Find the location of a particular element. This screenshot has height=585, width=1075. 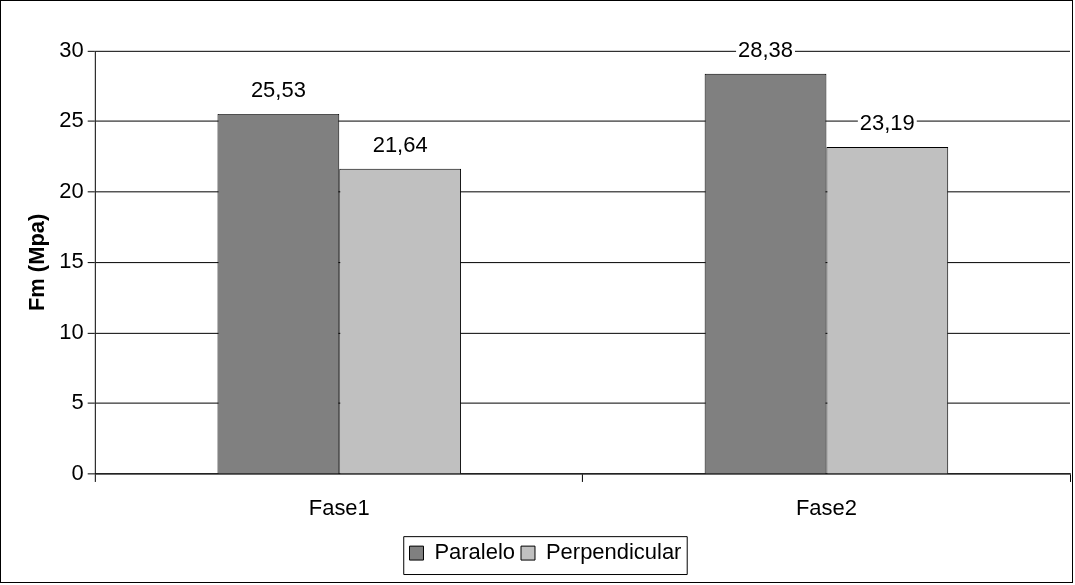

x-tick-label: Fase2 is located at coordinates (826, 508).